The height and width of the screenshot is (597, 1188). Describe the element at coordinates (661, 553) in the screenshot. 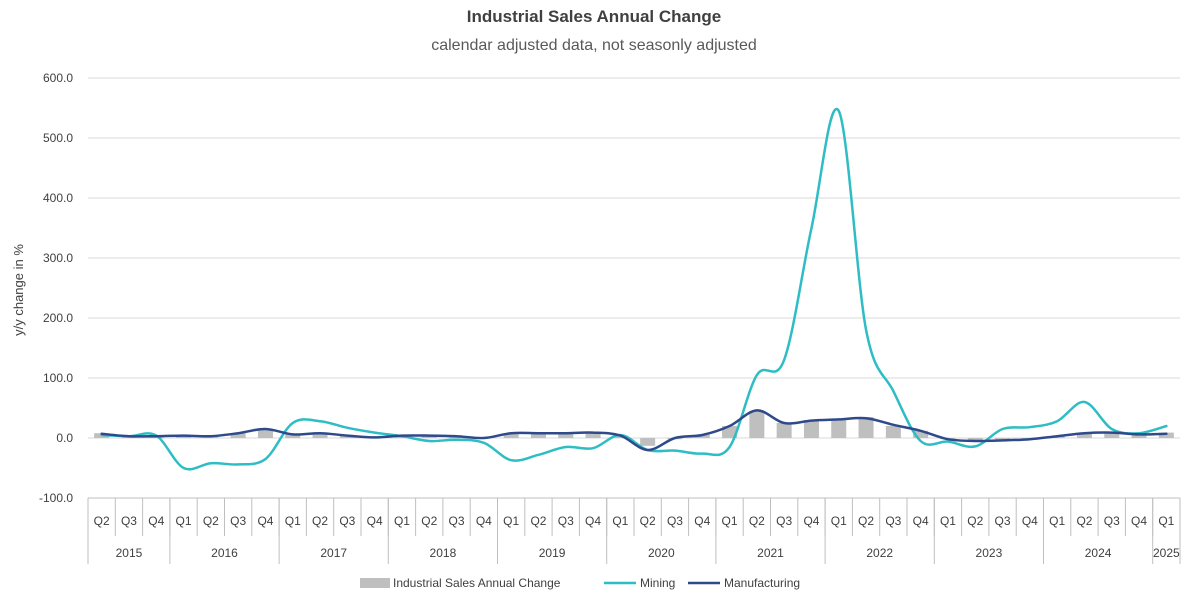

I see `x-year-label: 2020` at that location.